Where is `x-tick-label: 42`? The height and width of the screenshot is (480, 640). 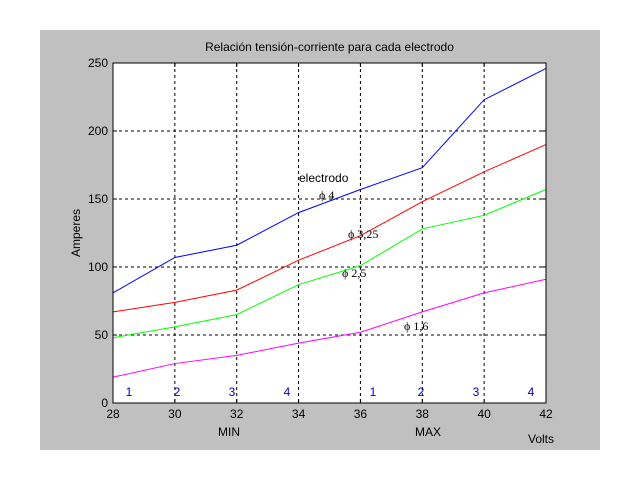 x-tick-label: 42 is located at coordinates (546, 414).